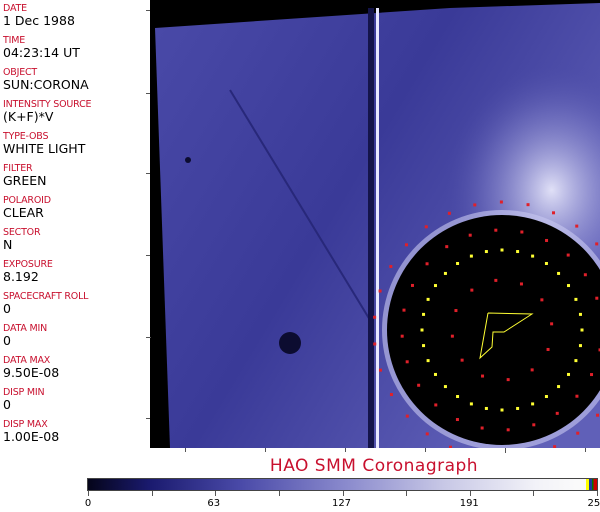 Image resolution: width=600 pixels, height=512 pixels. I want to click on header-field: DATE 1 Dec 1988, so click(39, 15).